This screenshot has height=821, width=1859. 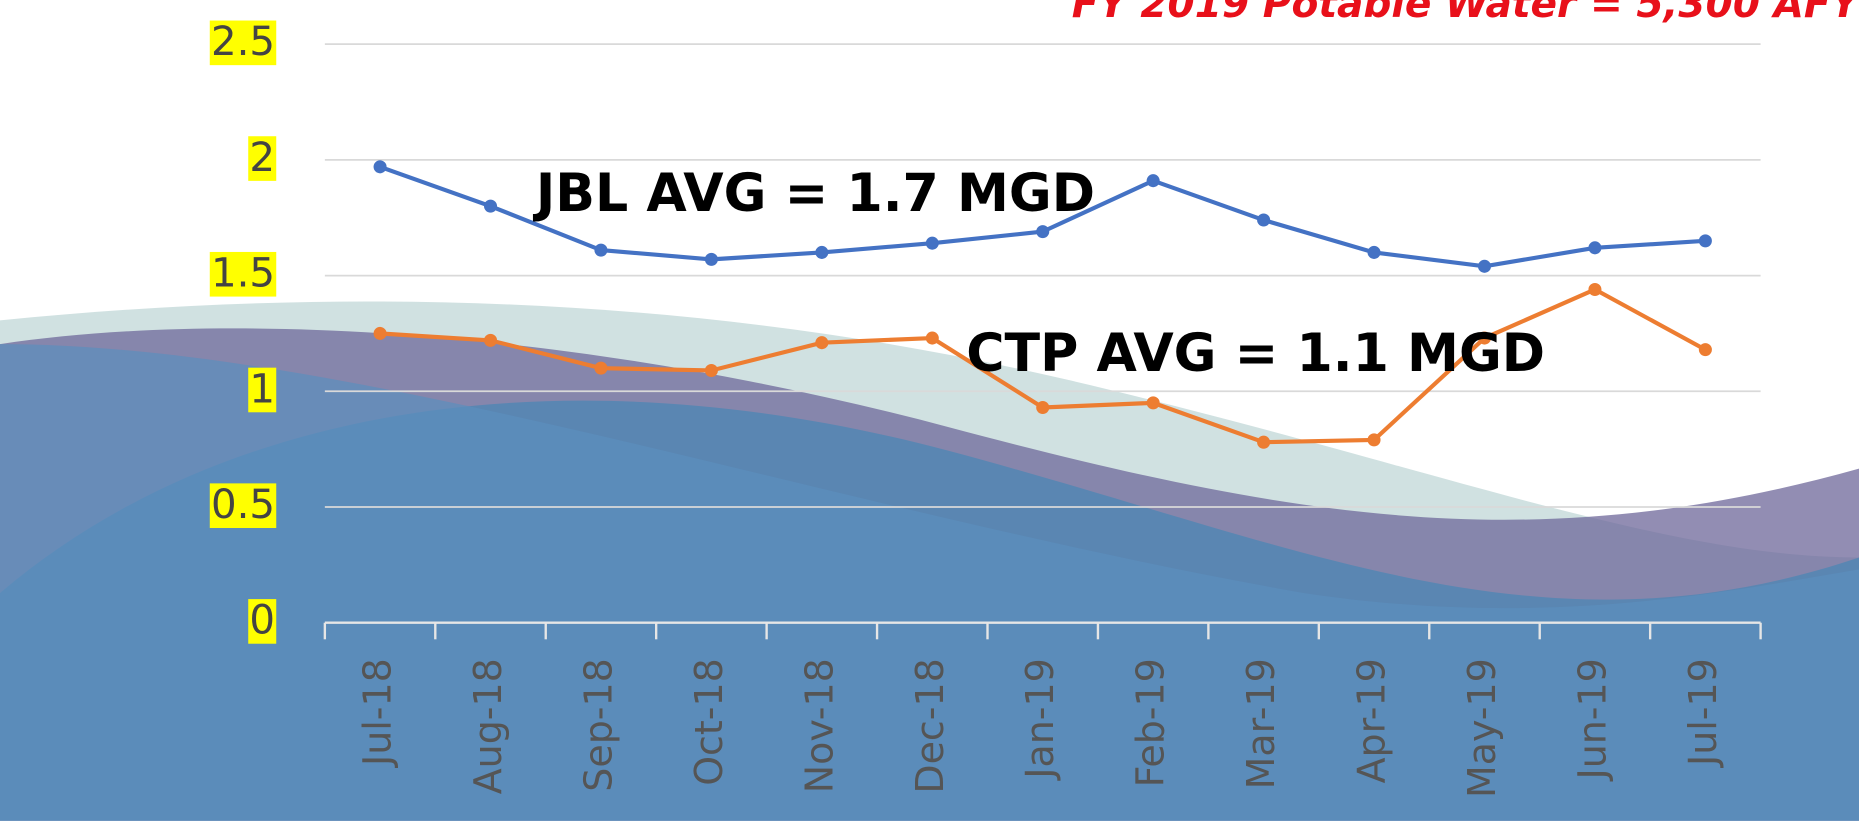 I want to click on x-tick-label: Dec-18, so click(x=930, y=725).